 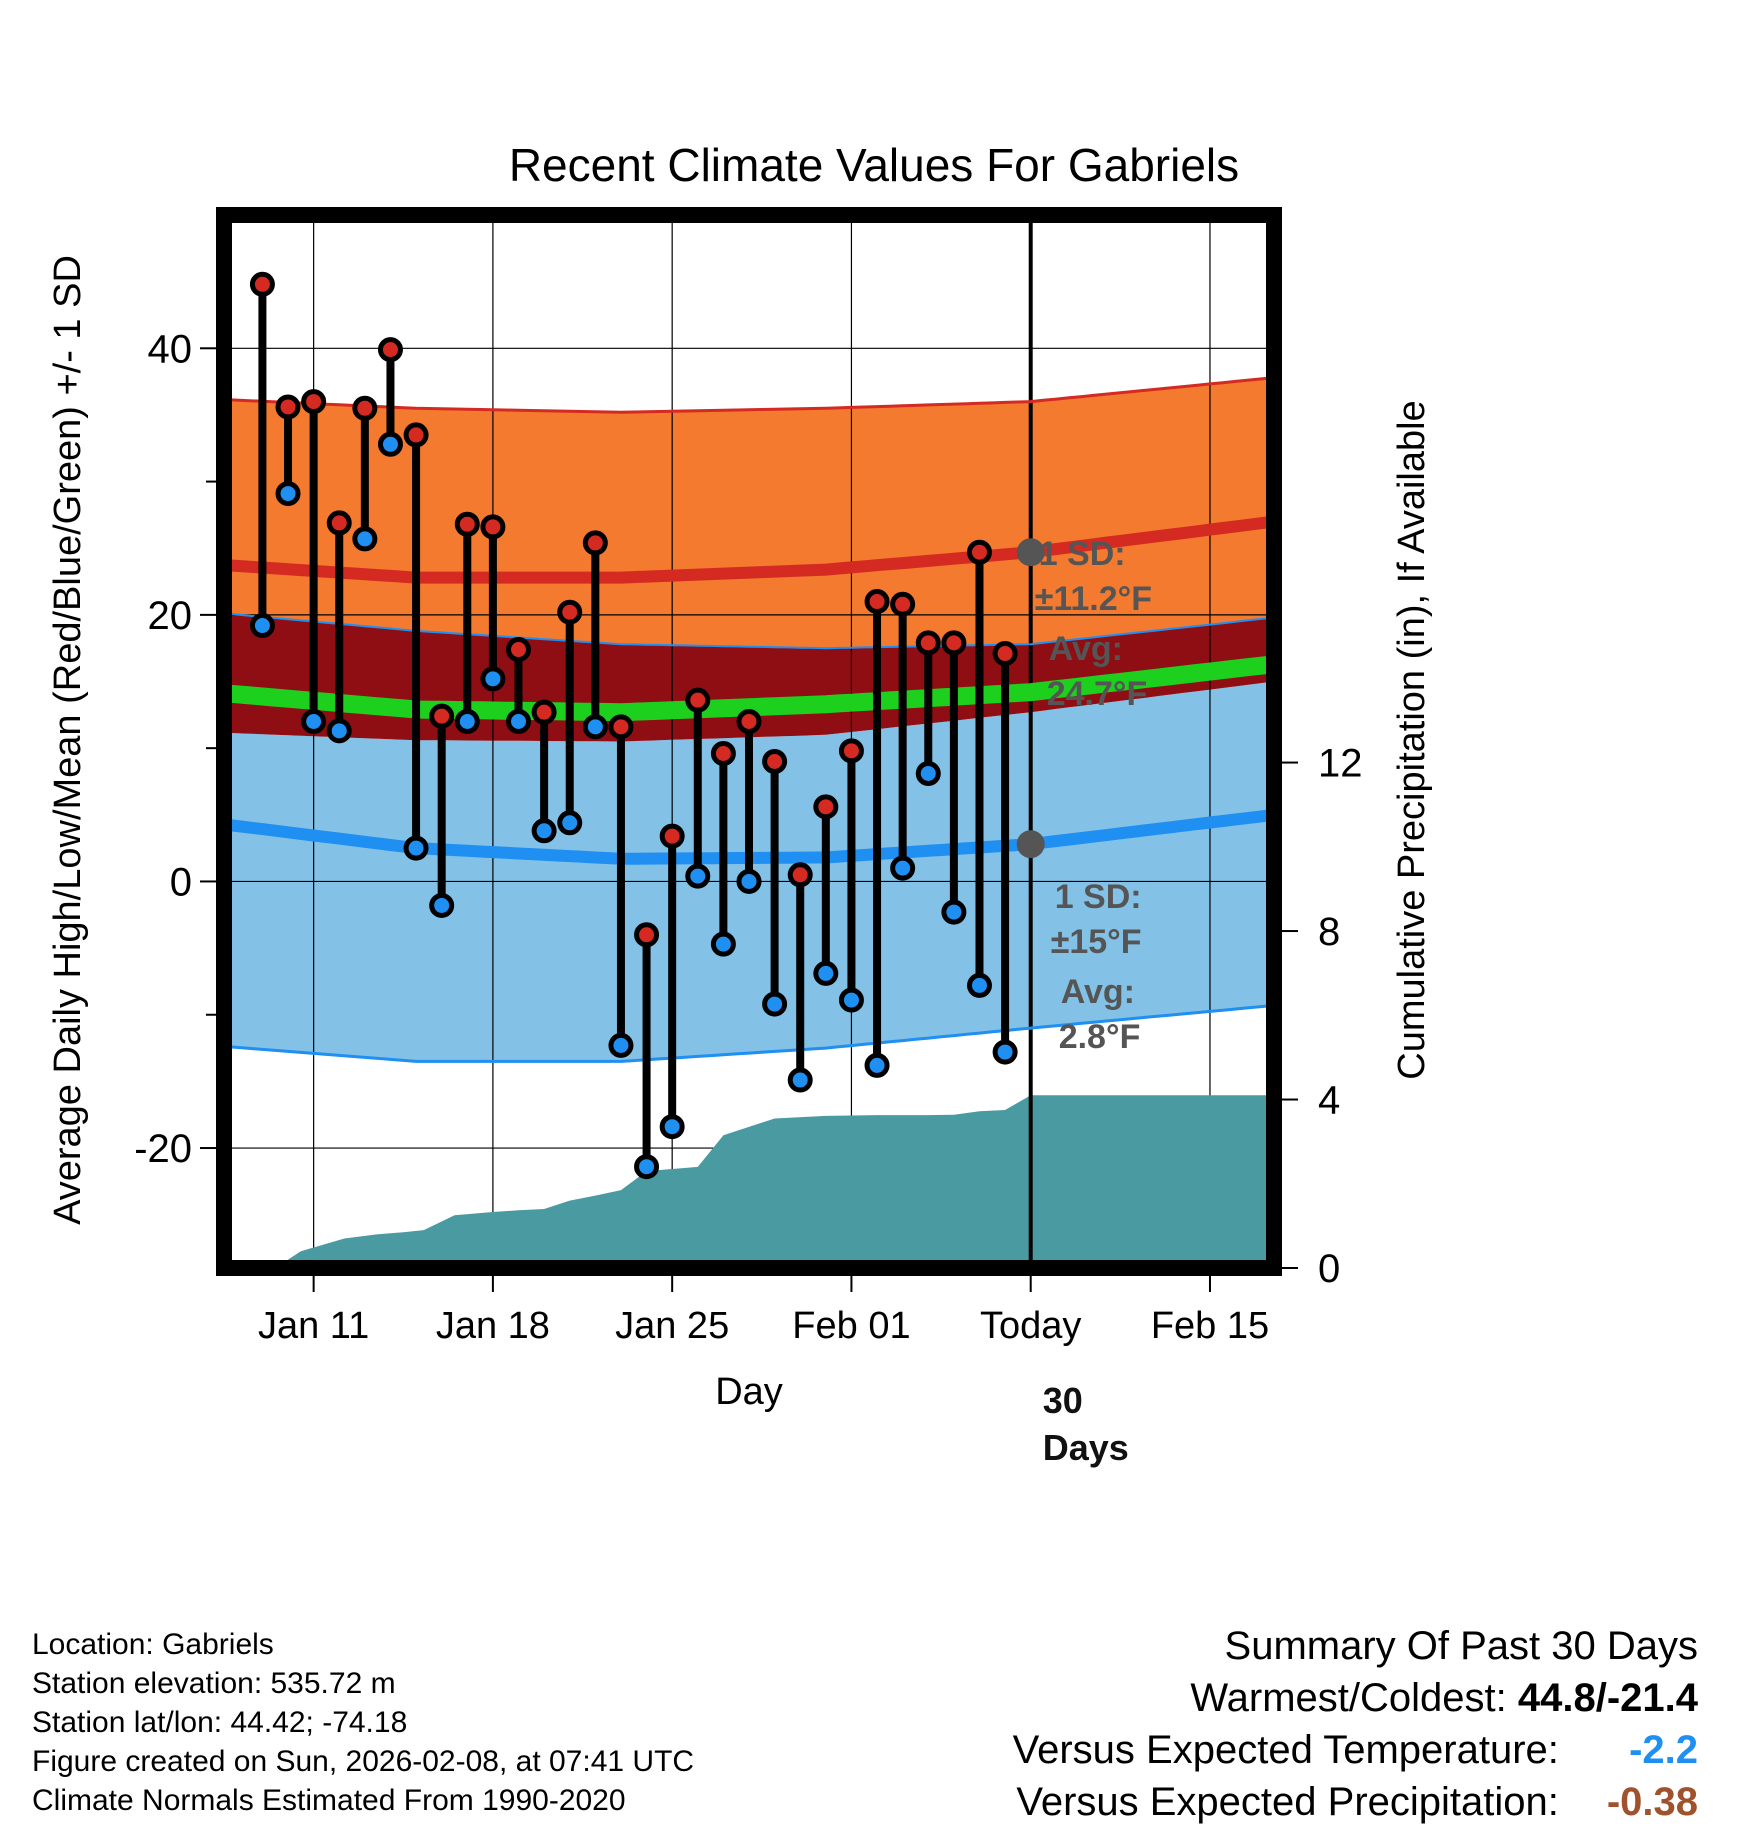 I want to click on precip-anomaly-value: -0.38, so click(x=1652, y=1802).